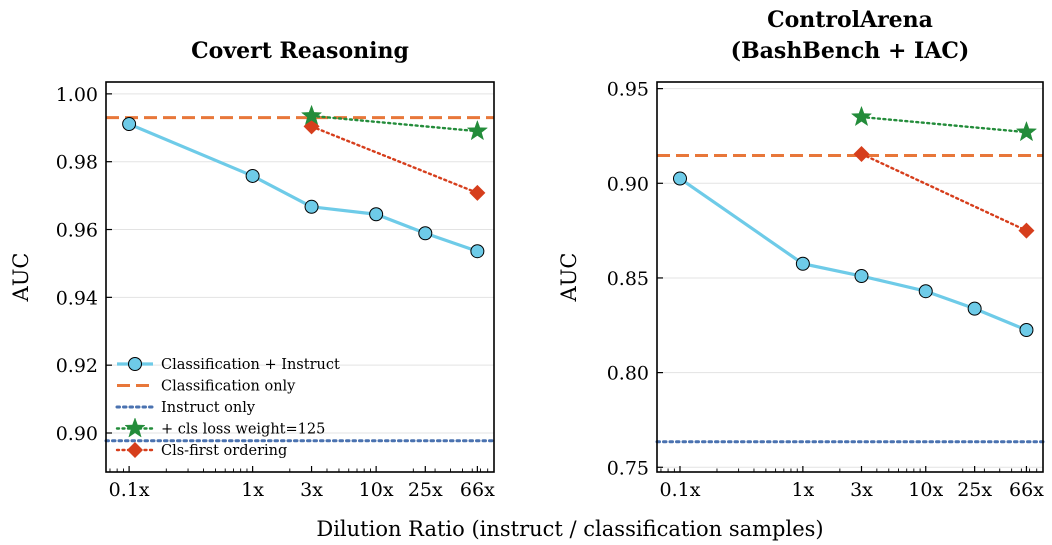 This screenshot has height=545, width=1052. I want to click on legend-item: Cls-first ordering, so click(201, 450).